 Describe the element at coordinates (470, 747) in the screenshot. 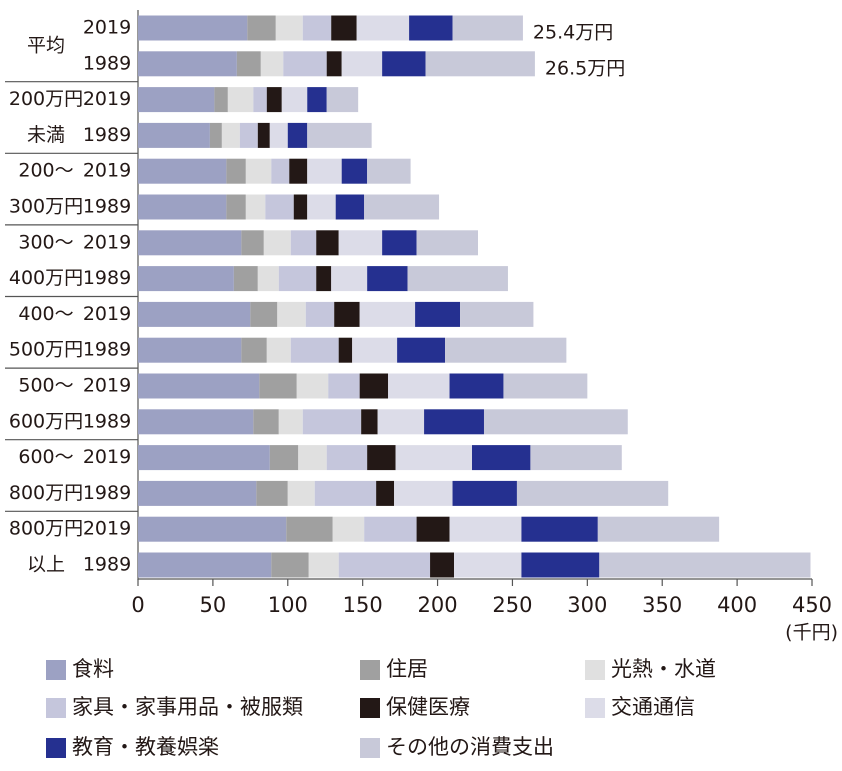

I see `legend-label: その他の消費支出` at that location.